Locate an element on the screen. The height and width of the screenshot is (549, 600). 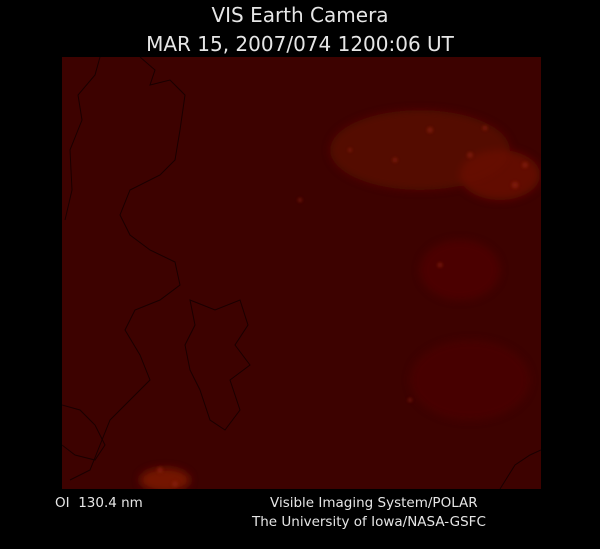
title: VIS Earth Camera is located at coordinates (299, 15).